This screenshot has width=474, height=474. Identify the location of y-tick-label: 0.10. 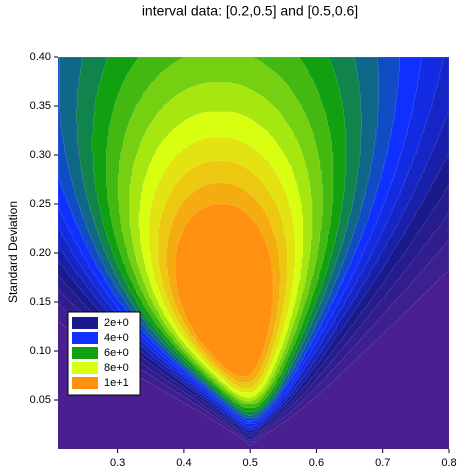
(40, 351).